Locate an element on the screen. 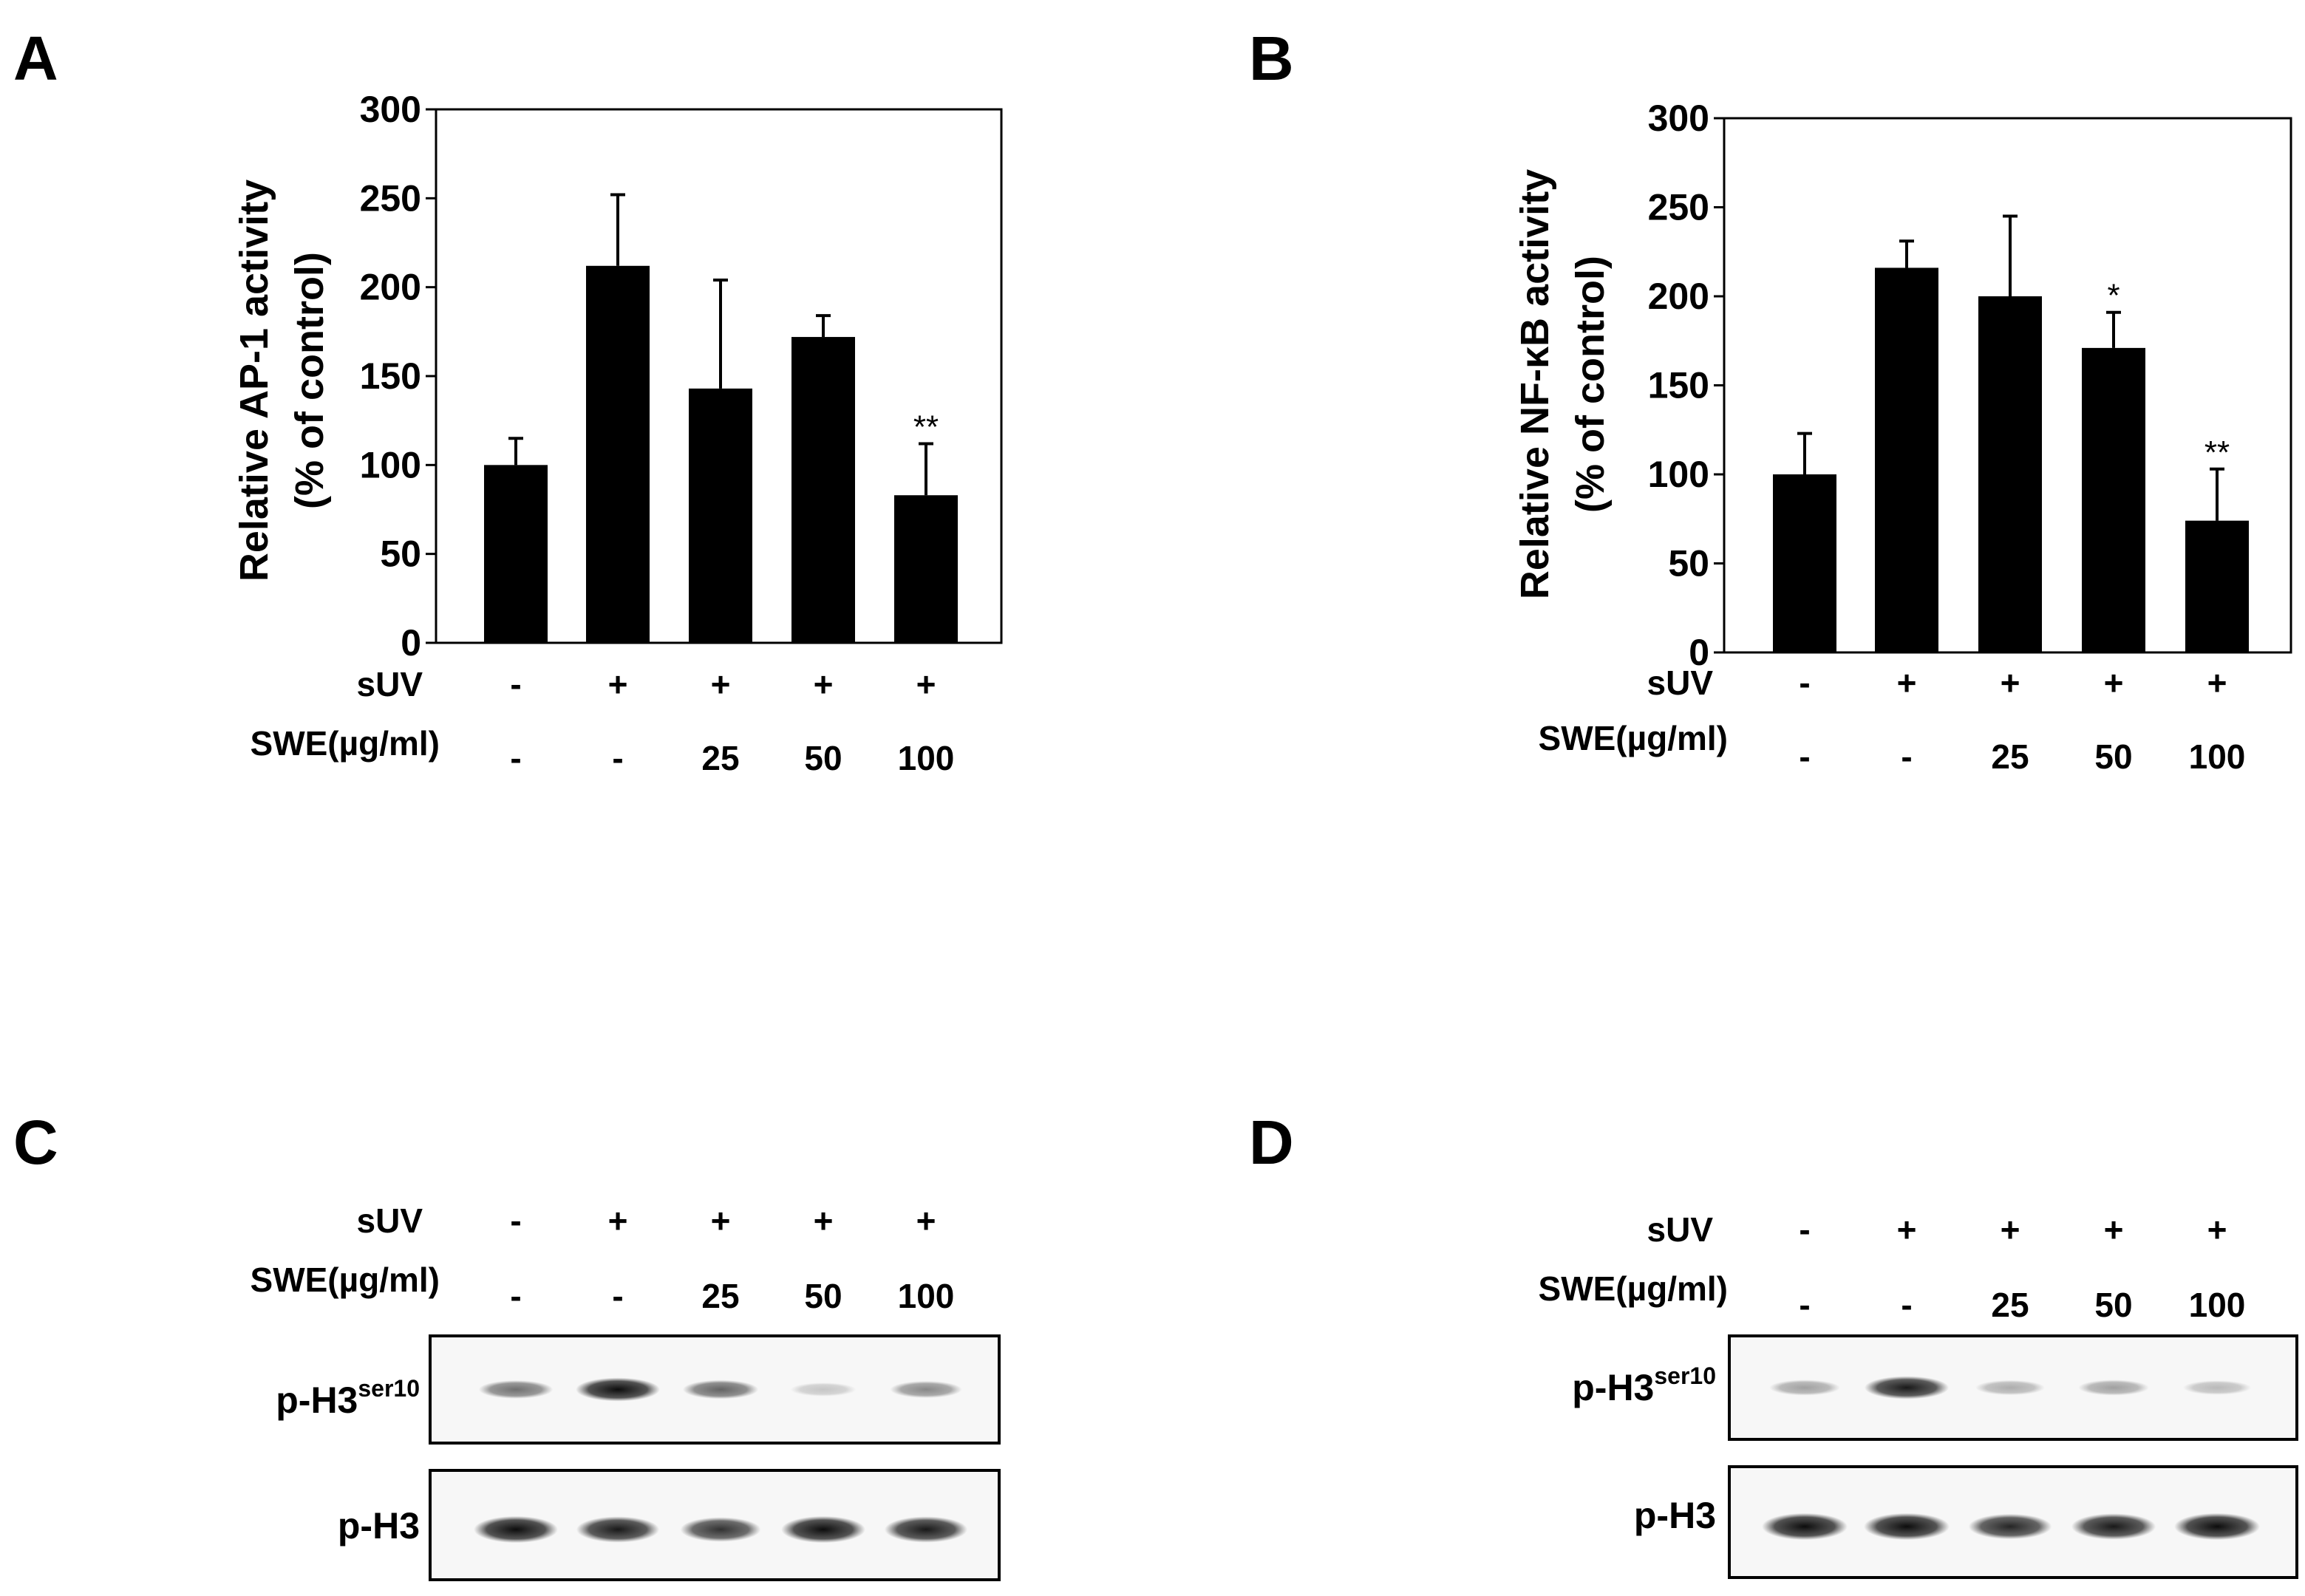 The width and height of the screenshot is (2305, 1596). suv-value-d: - is located at coordinates (1805, 1229).